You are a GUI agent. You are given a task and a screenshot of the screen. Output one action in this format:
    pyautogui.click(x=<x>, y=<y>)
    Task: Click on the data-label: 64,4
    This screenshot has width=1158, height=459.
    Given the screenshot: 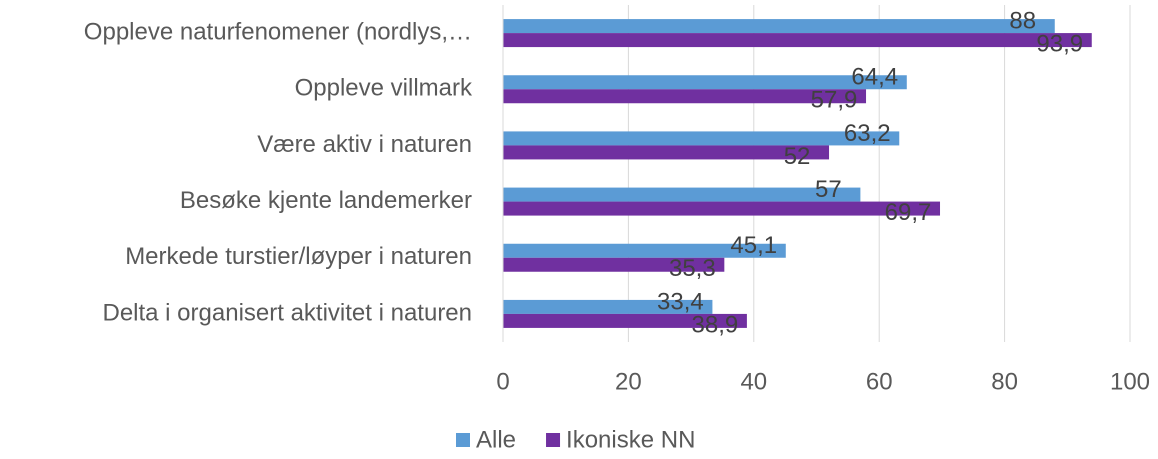 What is the action you would take?
    pyautogui.click(x=874, y=77)
    